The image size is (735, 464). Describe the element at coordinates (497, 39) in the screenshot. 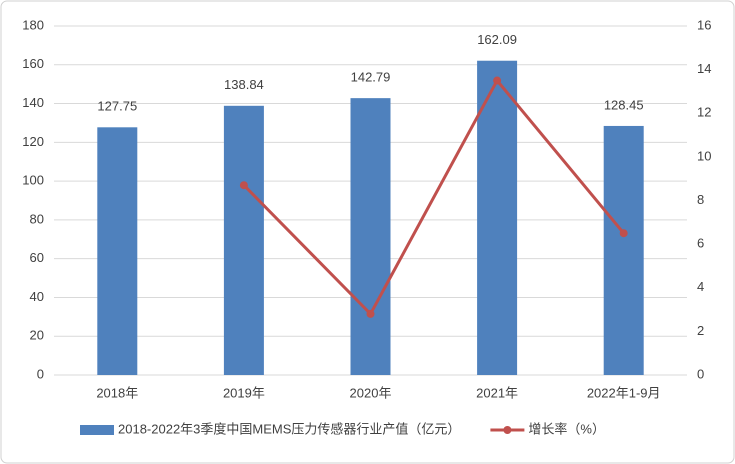

I see `bar-value-label: 162.09` at that location.